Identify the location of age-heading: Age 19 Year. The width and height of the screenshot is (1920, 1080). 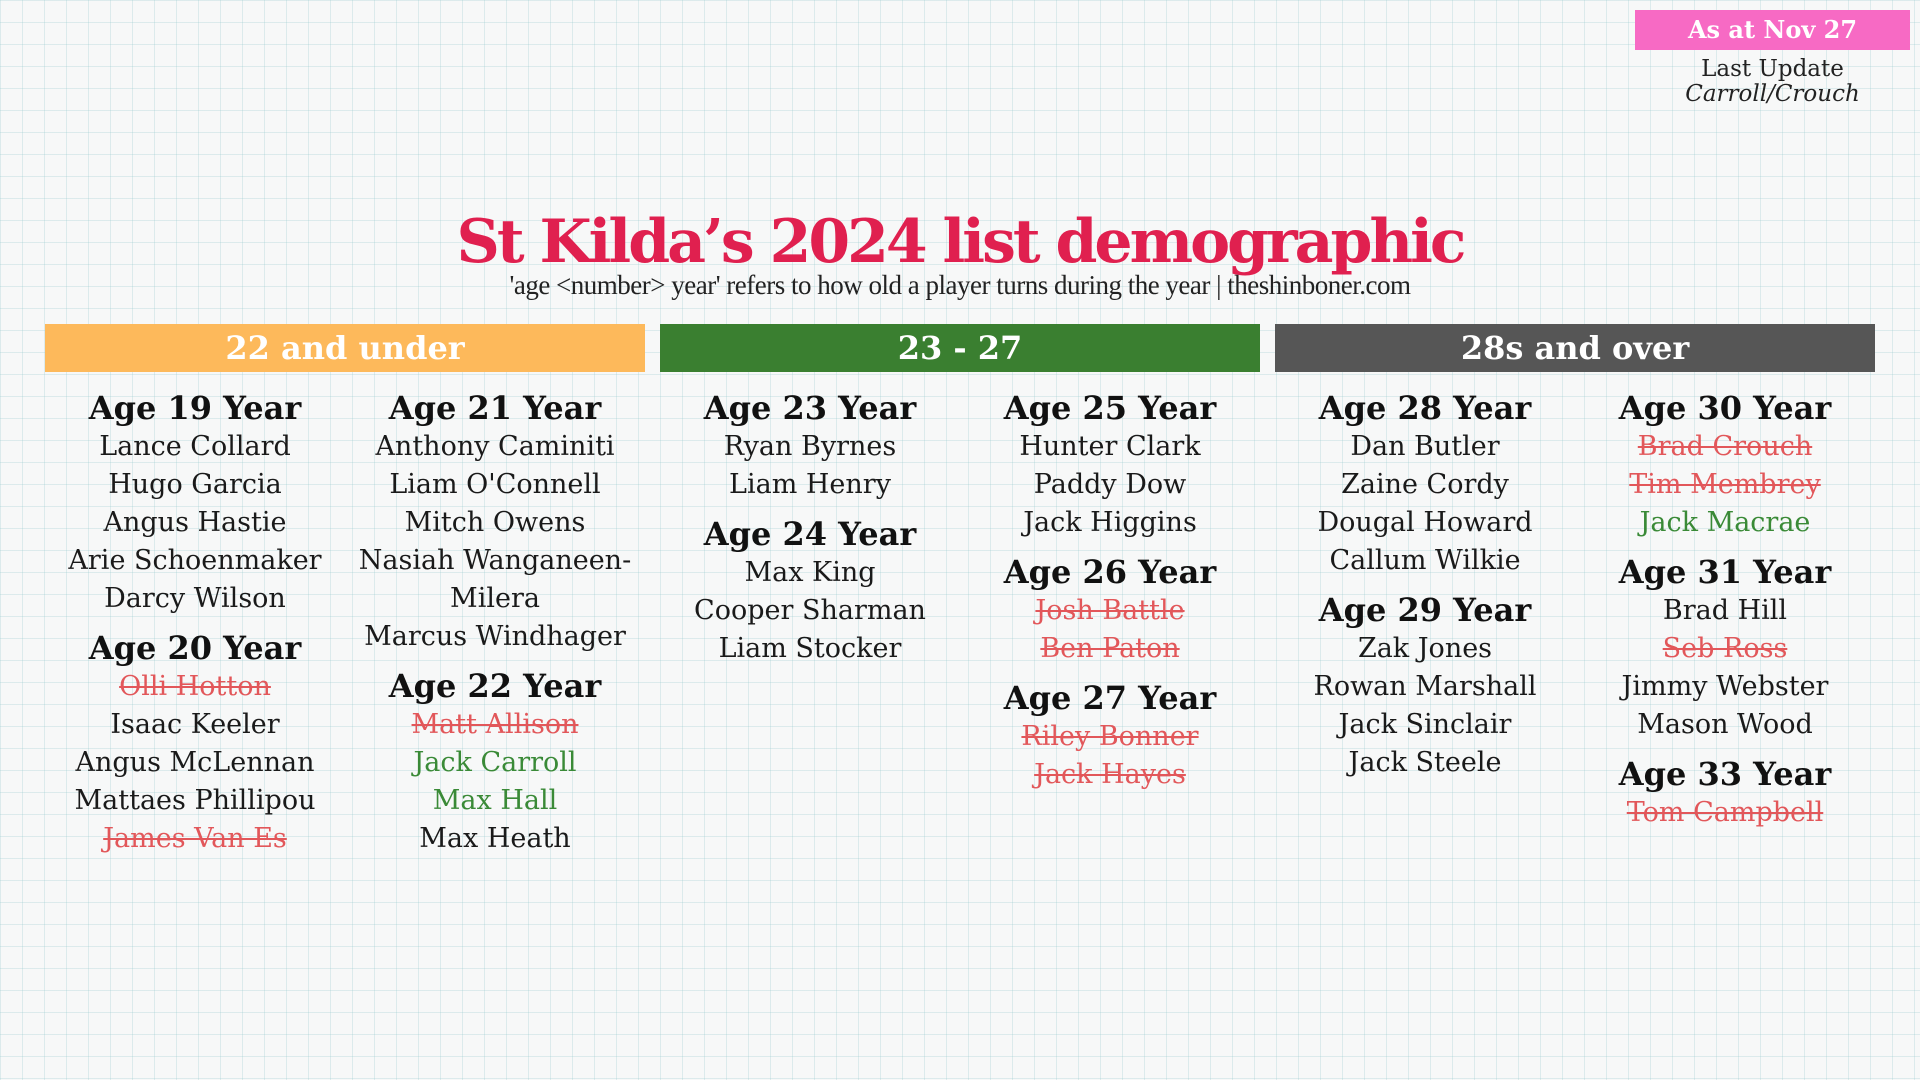
(195, 408).